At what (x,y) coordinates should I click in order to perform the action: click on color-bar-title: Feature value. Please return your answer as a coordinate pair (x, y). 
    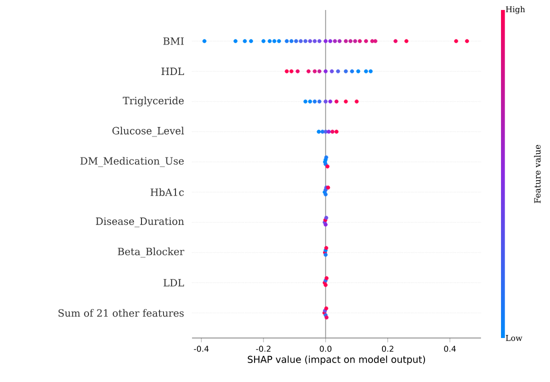
    Looking at the image, I should click on (537, 174).